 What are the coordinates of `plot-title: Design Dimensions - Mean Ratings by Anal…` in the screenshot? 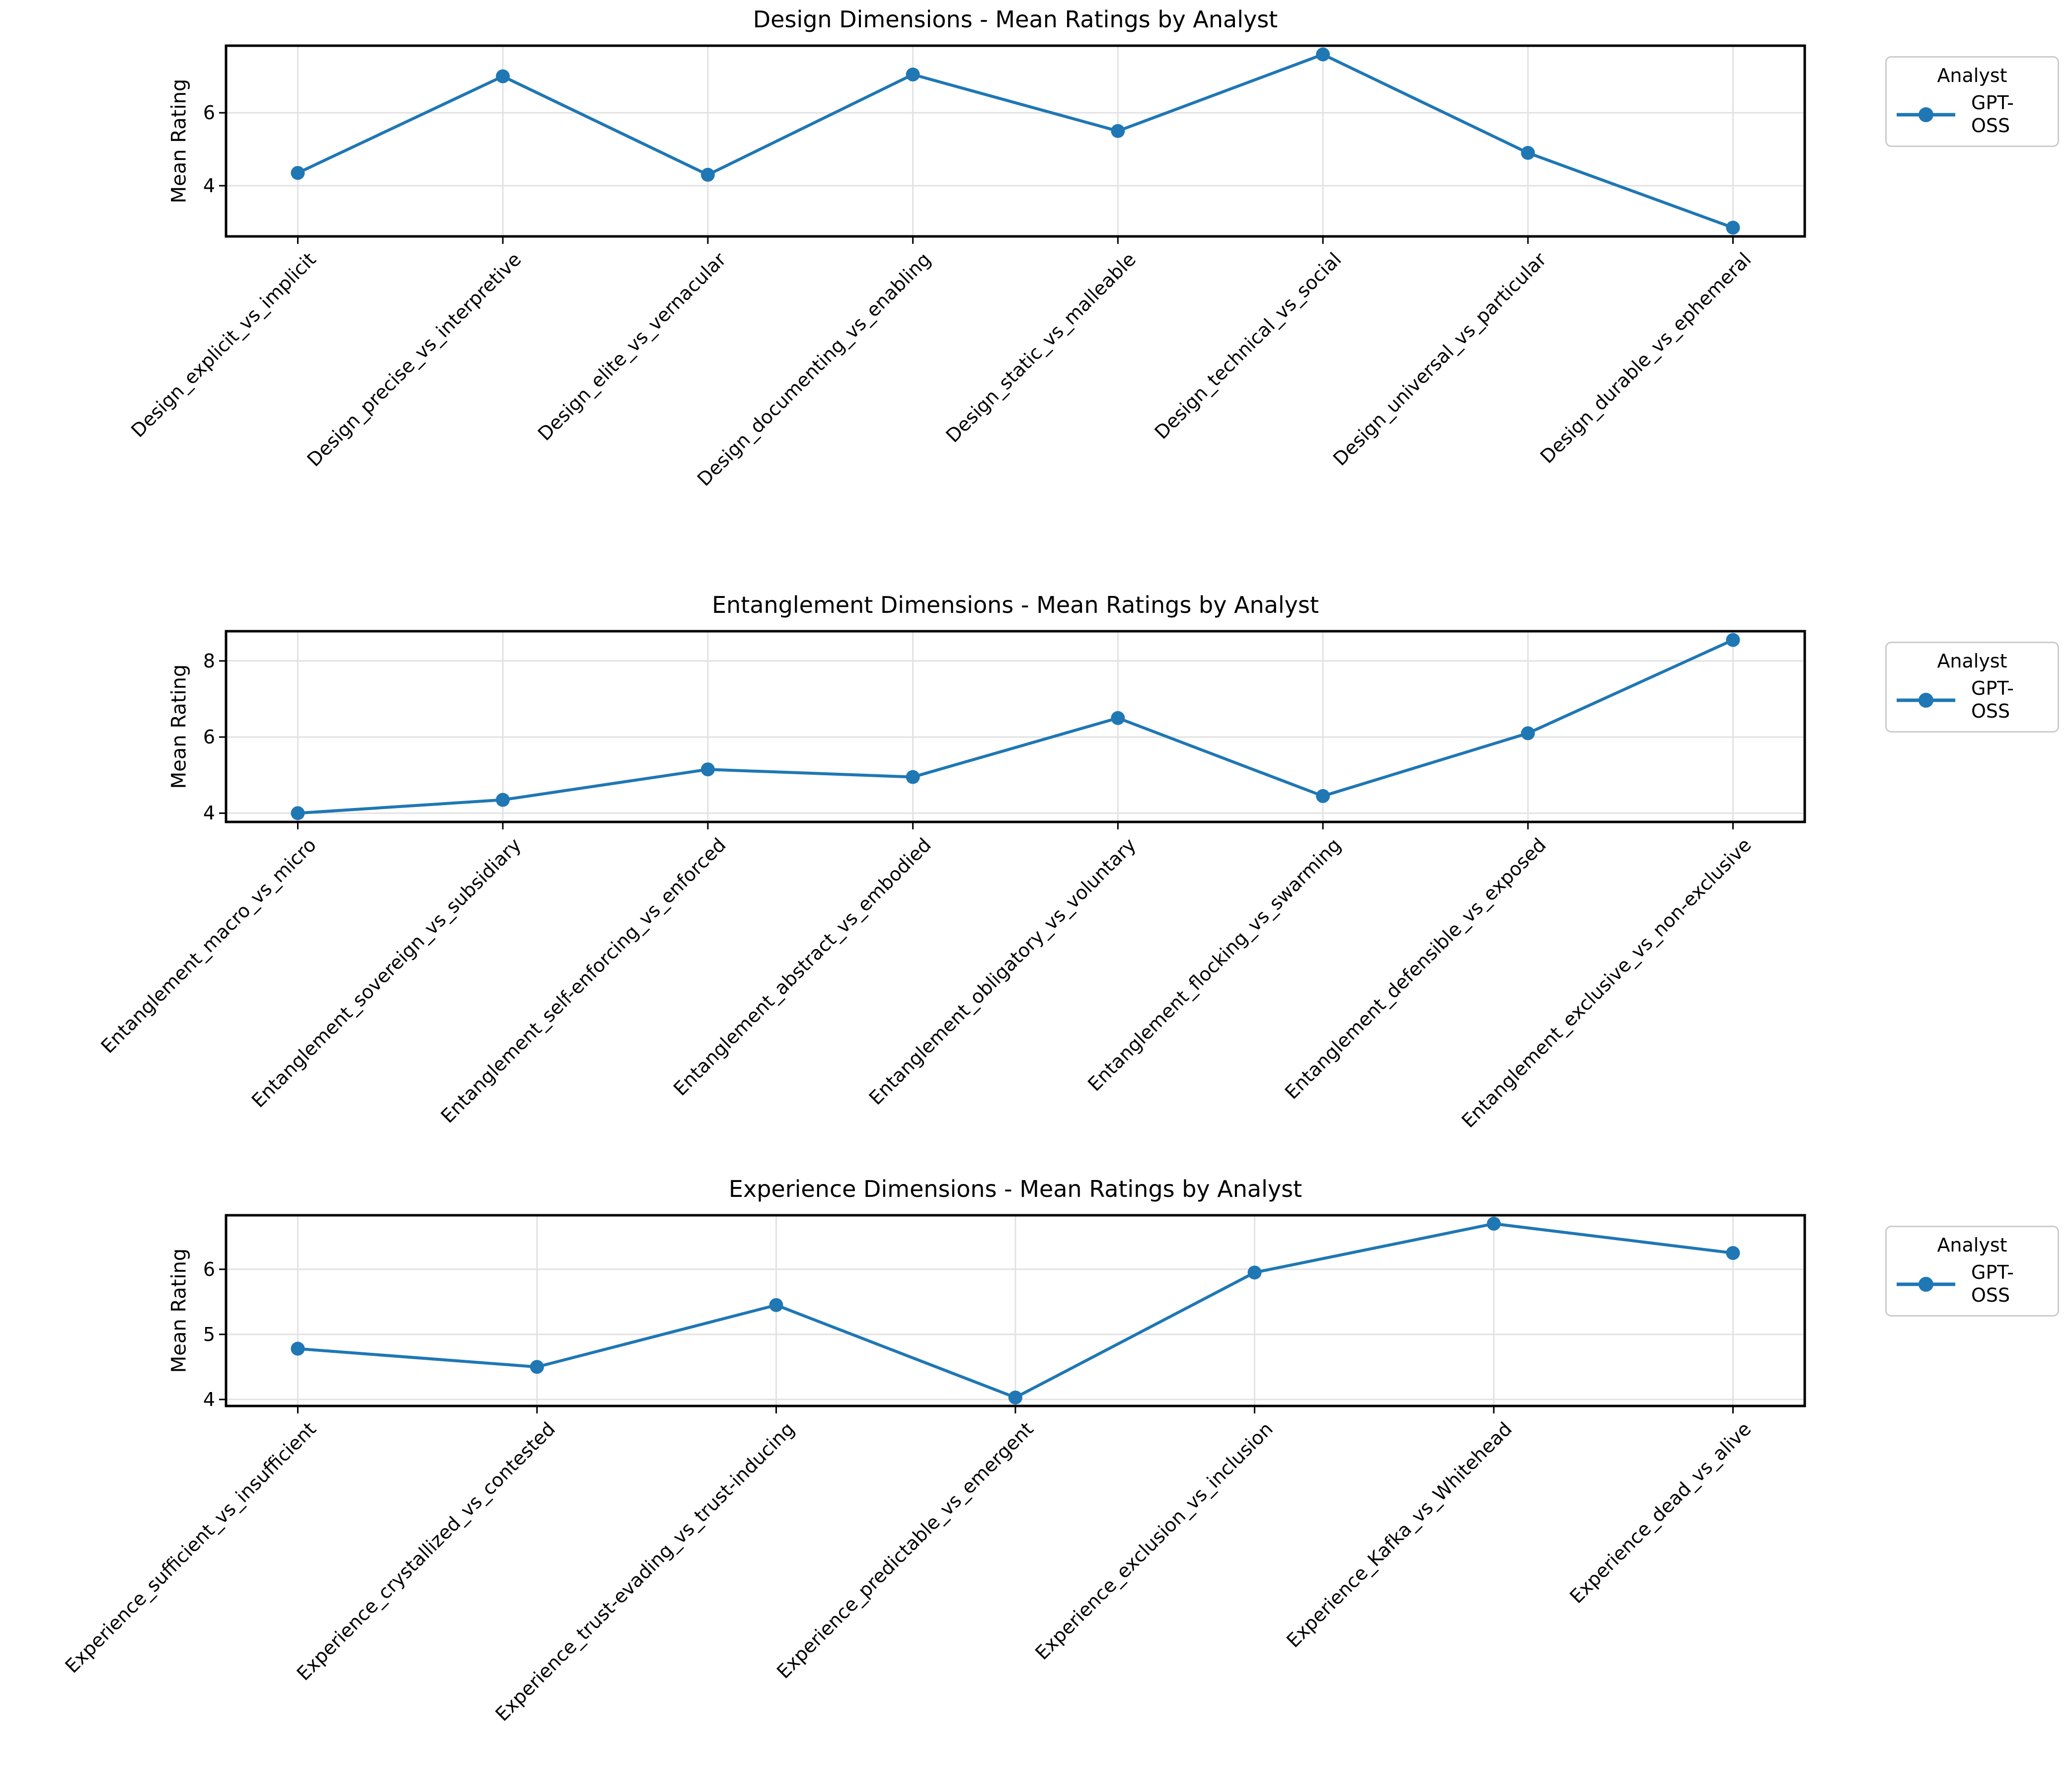 It's located at (1015, 19).